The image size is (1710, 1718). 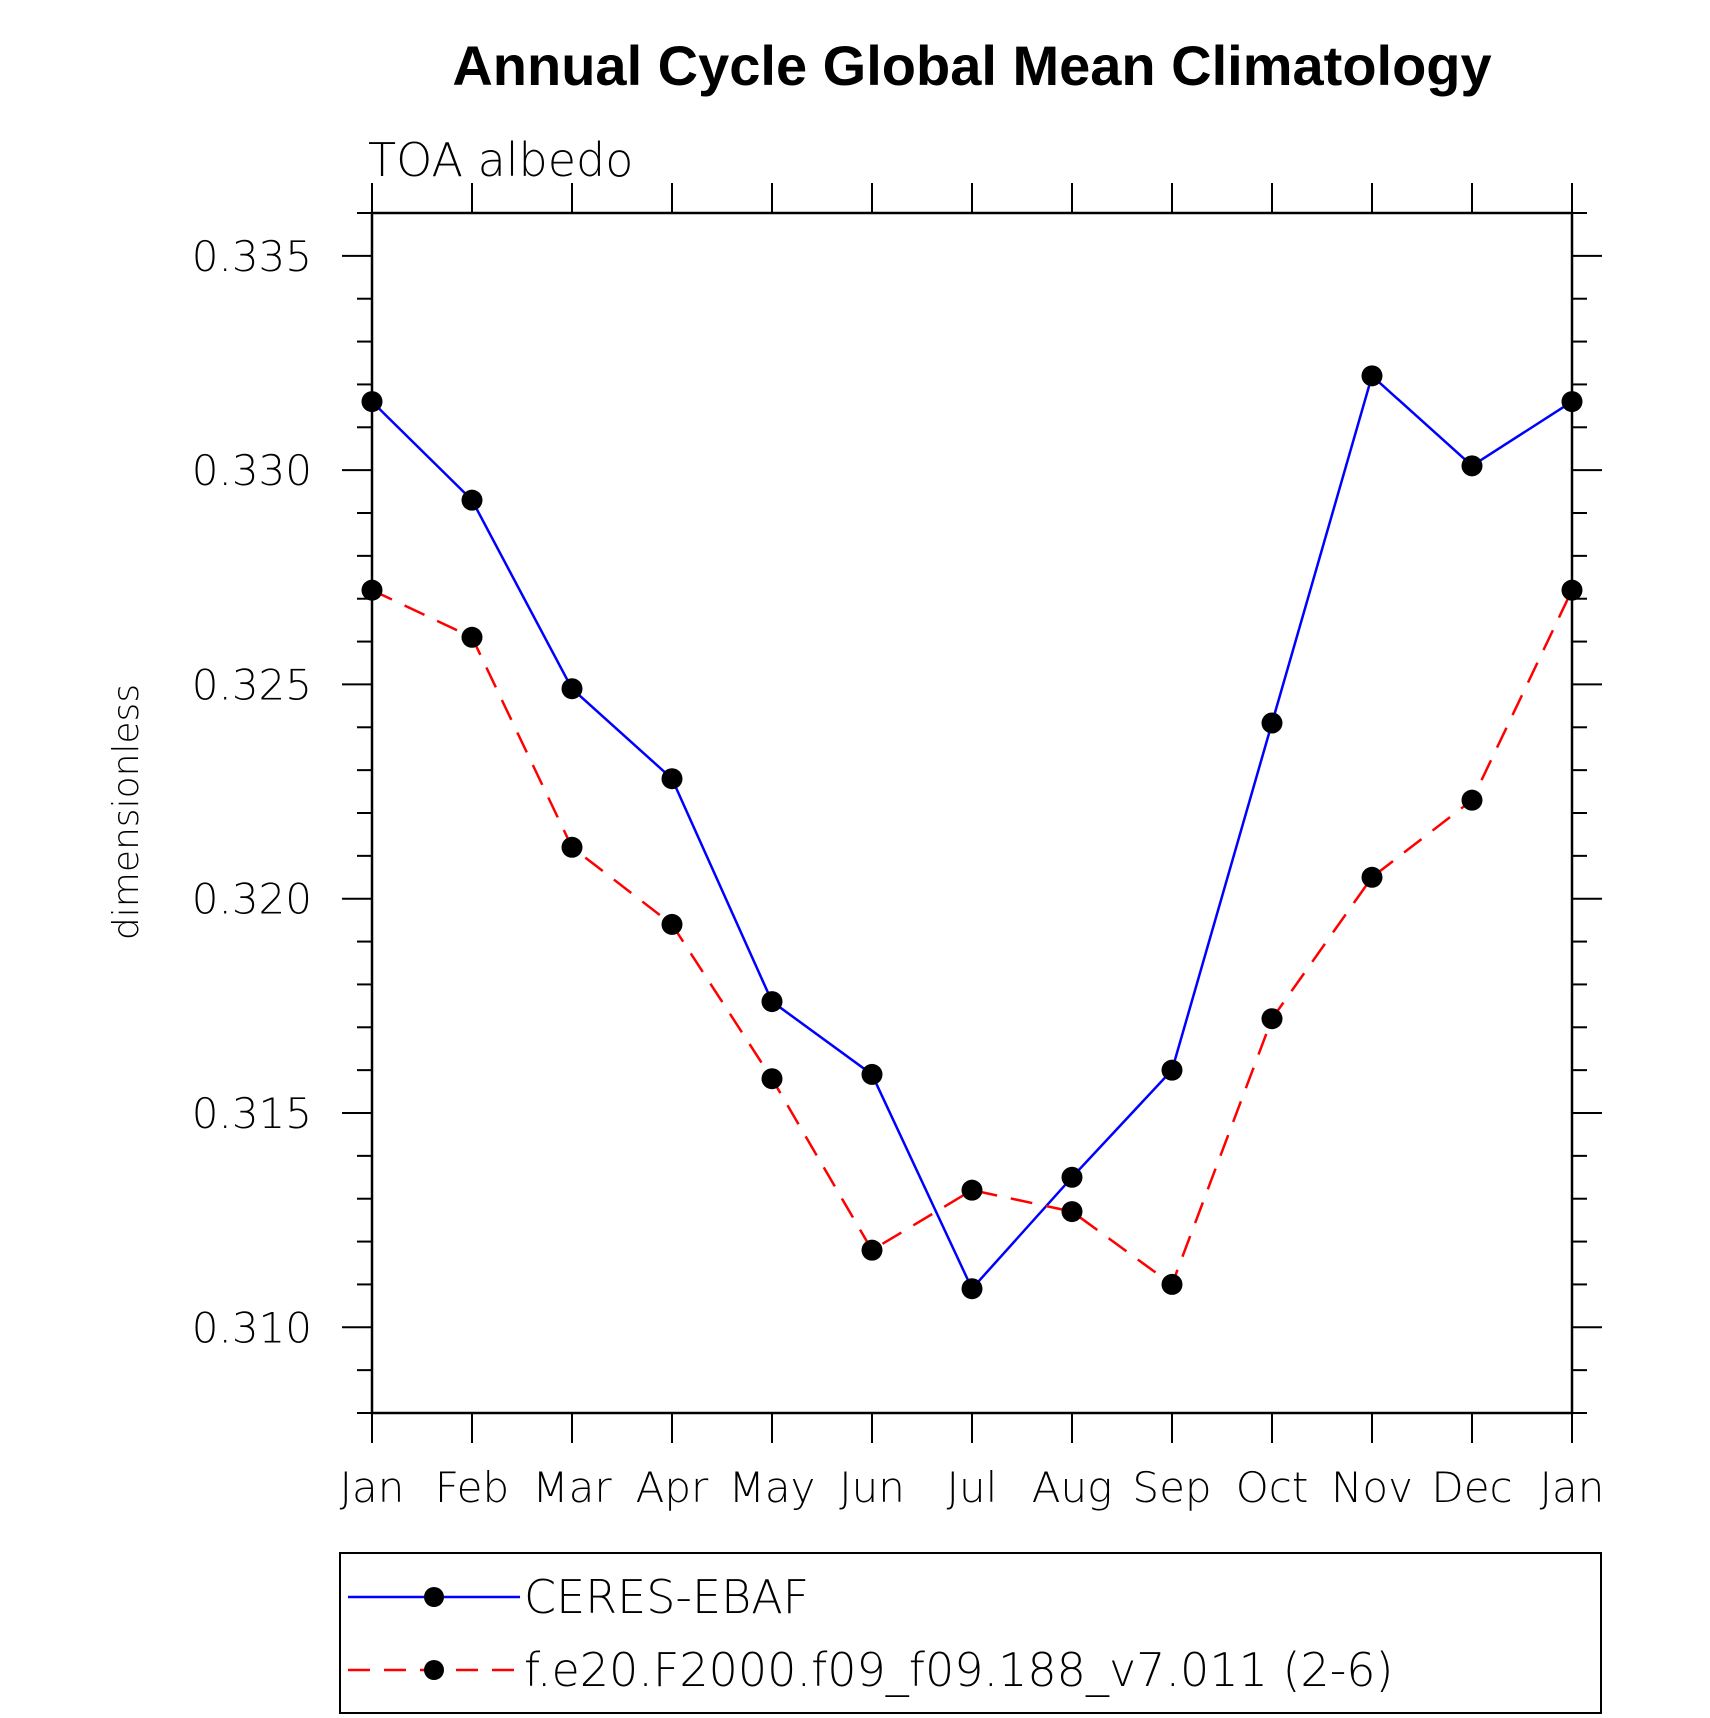 What do you see at coordinates (959, 1670) in the screenshot?
I see `legend-label-model: f.e20.F2000.f09_f09.188_v7.011 (2-6)` at bounding box center [959, 1670].